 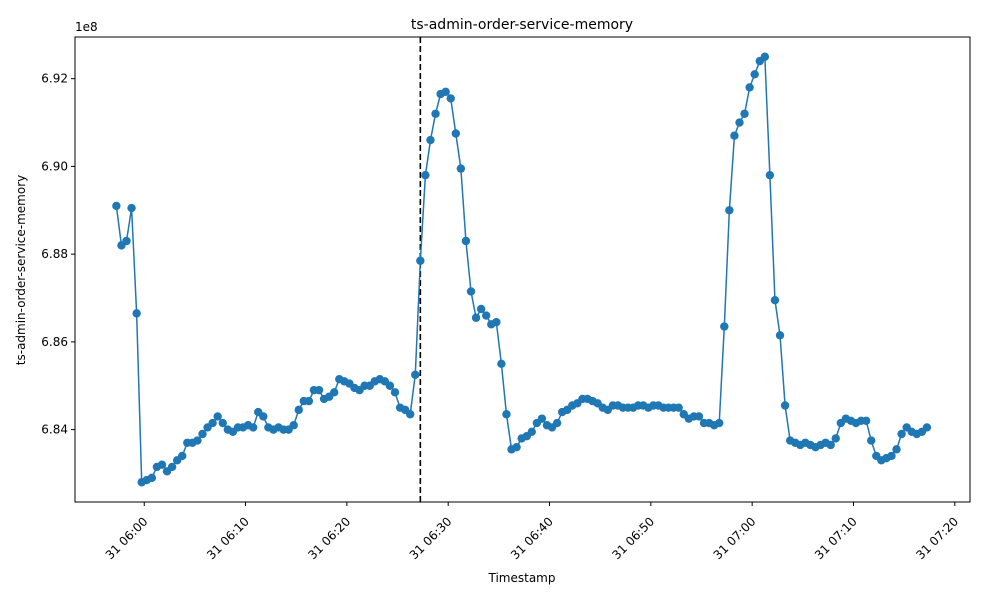 What do you see at coordinates (522, 25) in the screenshot?
I see `chart-title: ts-admin-order-service-memory` at bounding box center [522, 25].